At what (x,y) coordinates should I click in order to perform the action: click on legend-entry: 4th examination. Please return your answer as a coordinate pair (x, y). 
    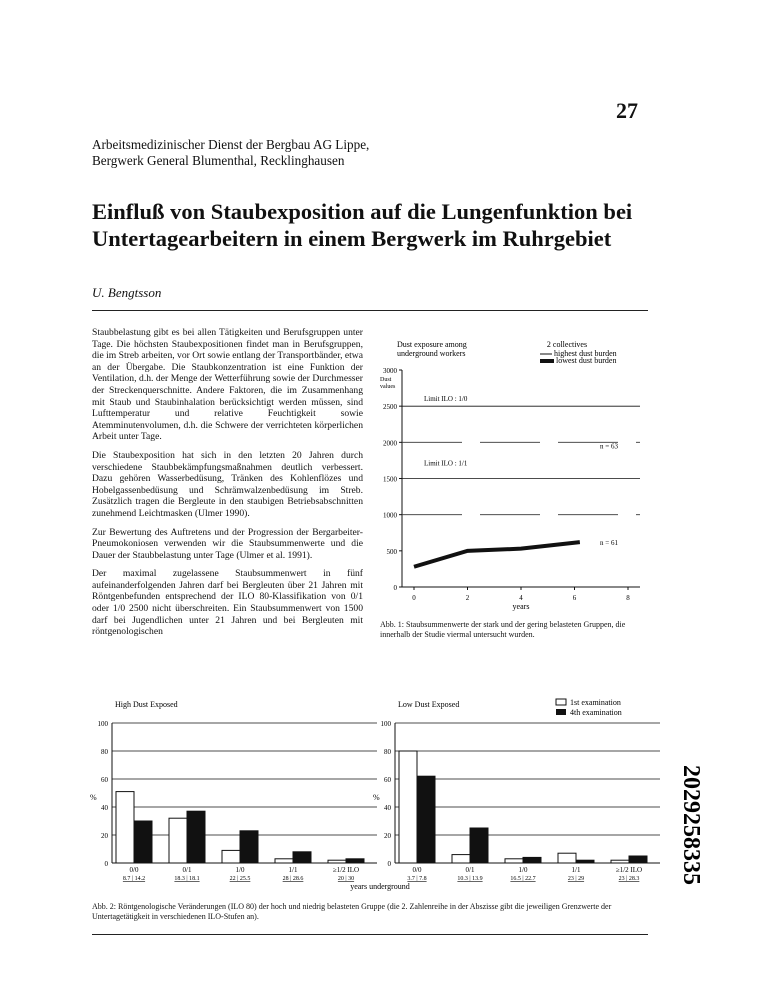
    Looking at the image, I should click on (596, 712).